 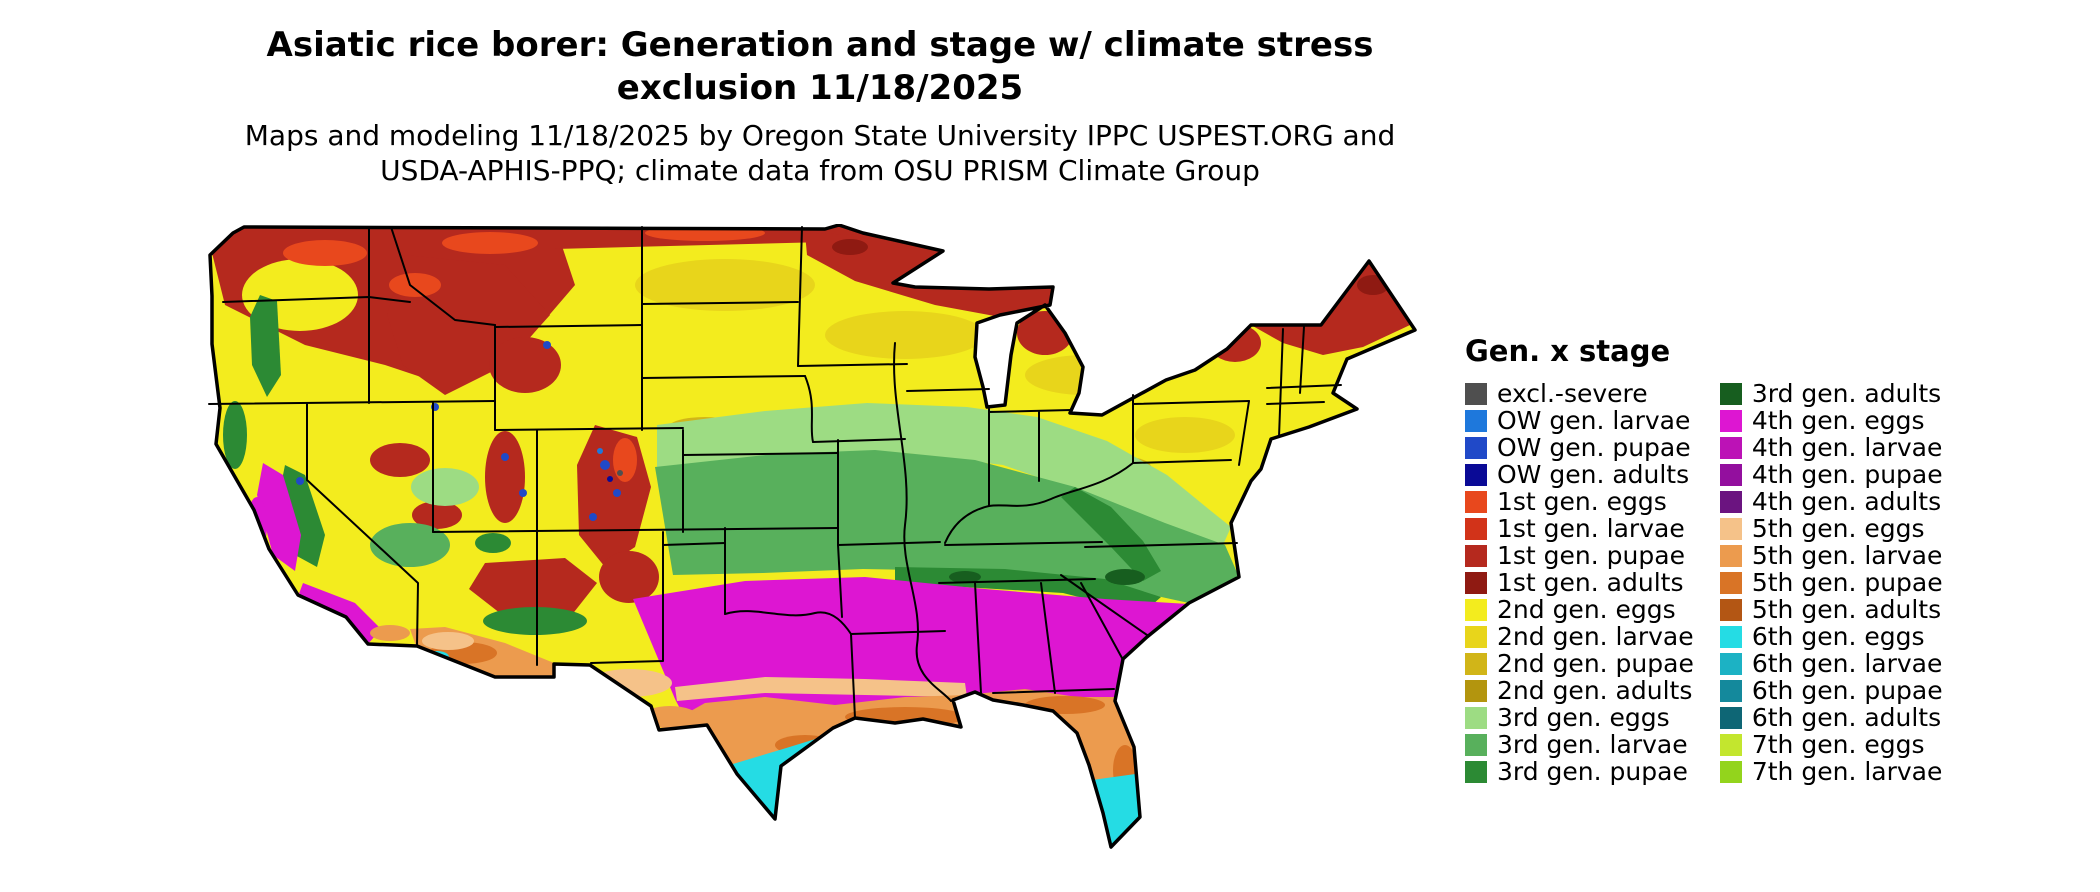 What do you see at coordinates (1847, 582) in the screenshot?
I see `legend-label: 5th gen. pupae` at bounding box center [1847, 582].